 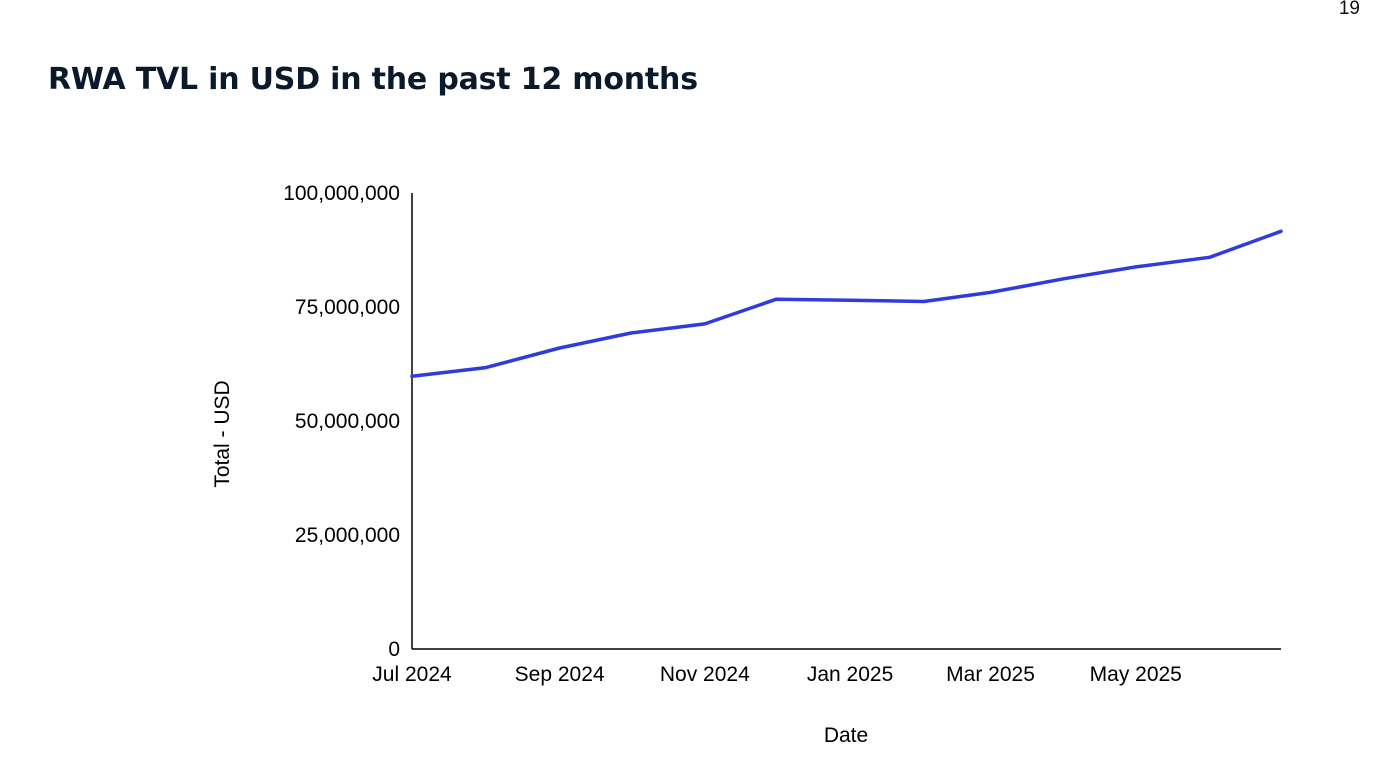 I want to click on series-line, so click(x=846, y=304).